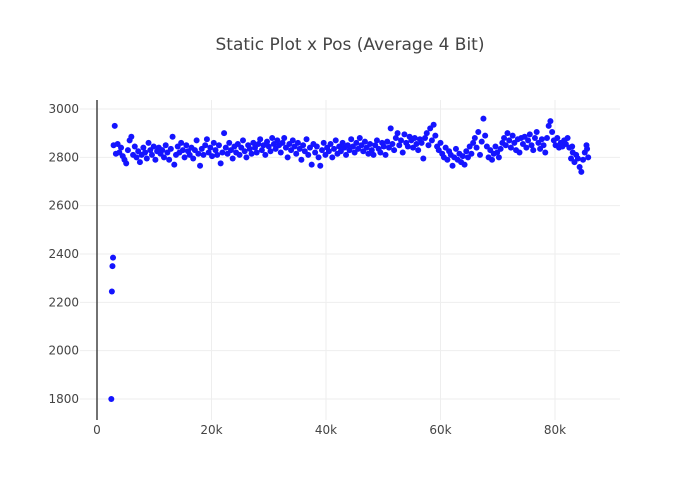 The width and height of the screenshot is (700, 500). What do you see at coordinates (63, 399) in the screenshot?
I see `y-tick-label: 1800` at bounding box center [63, 399].